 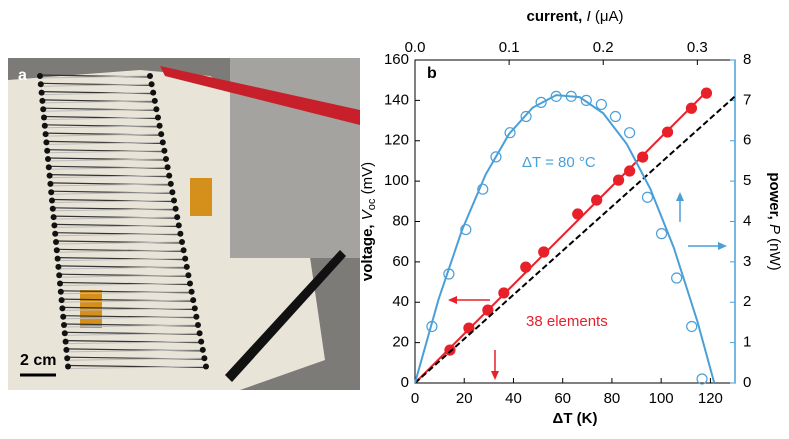 I want to click on x2-axis-label: current, I (μA), so click(x=575, y=16).